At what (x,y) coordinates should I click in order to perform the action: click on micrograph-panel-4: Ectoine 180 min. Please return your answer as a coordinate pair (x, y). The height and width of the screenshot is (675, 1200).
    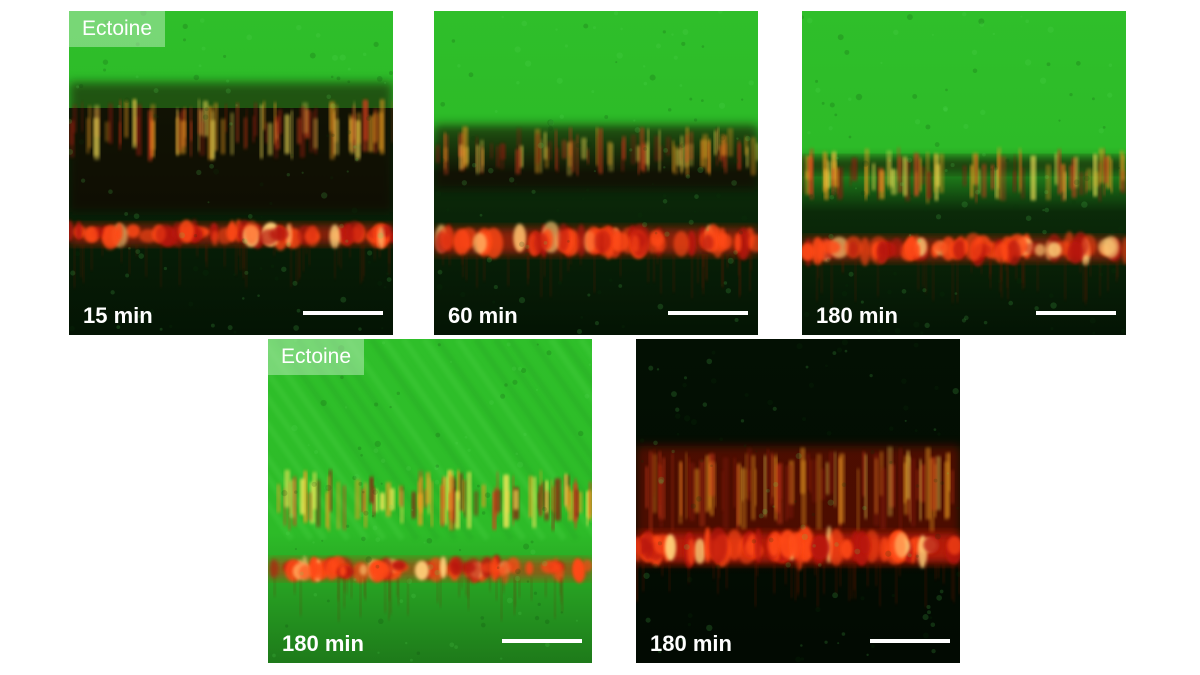
    Looking at the image, I should click on (430, 501).